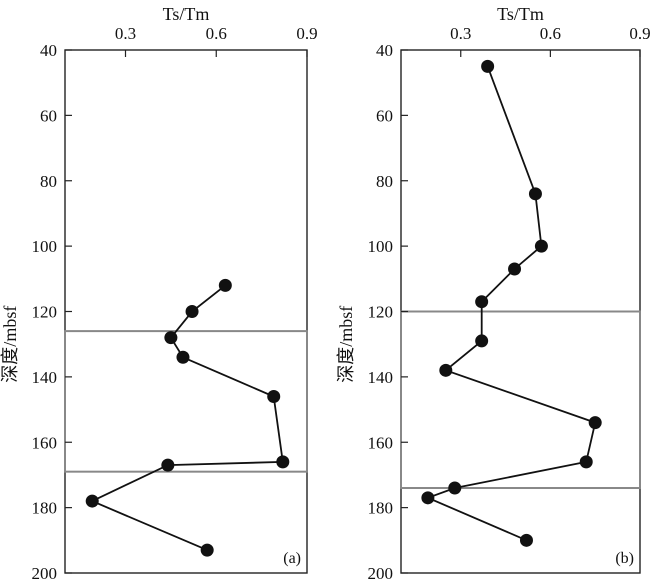 This screenshot has height=583, width=650. I want to click on series-line, so click(187, 417).